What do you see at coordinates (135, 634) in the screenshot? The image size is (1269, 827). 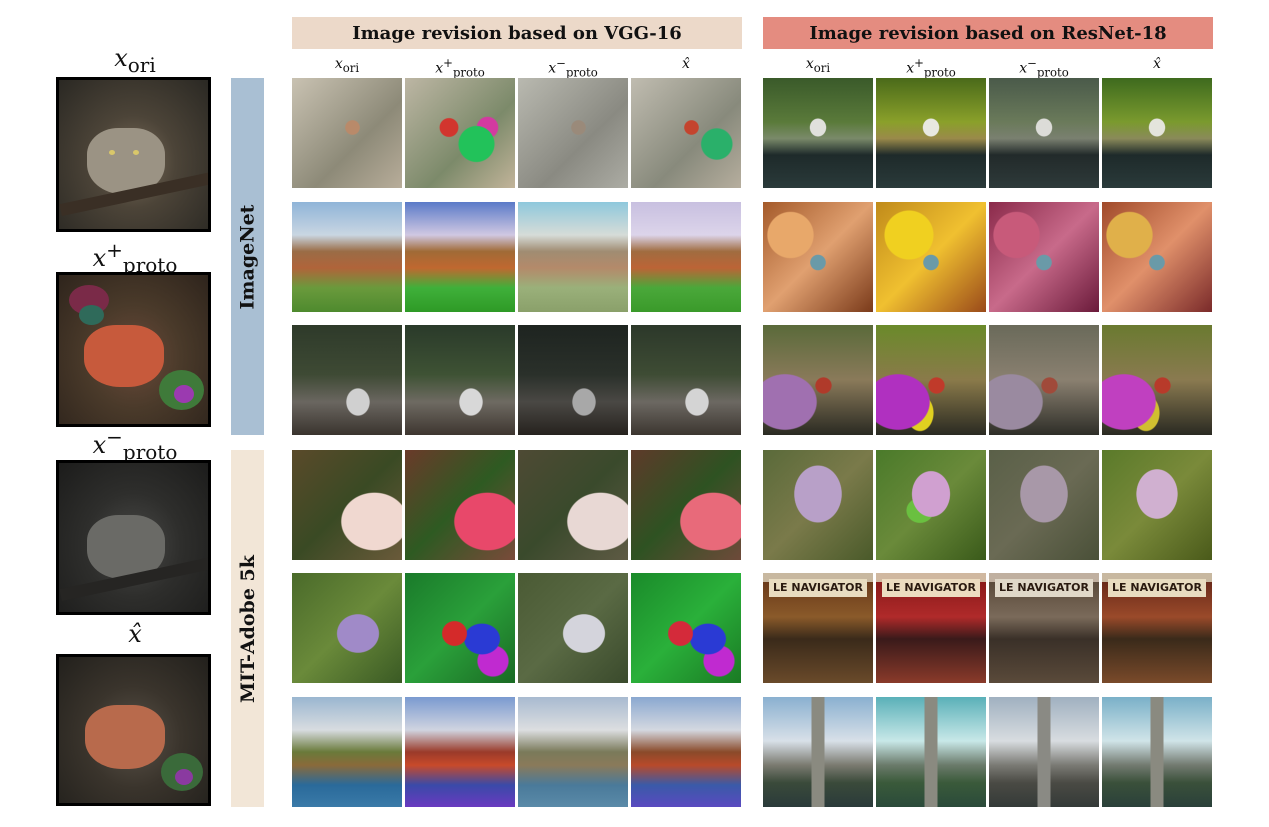 I see `left-label-x-hat: x̂` at bounding box center [135, 634].